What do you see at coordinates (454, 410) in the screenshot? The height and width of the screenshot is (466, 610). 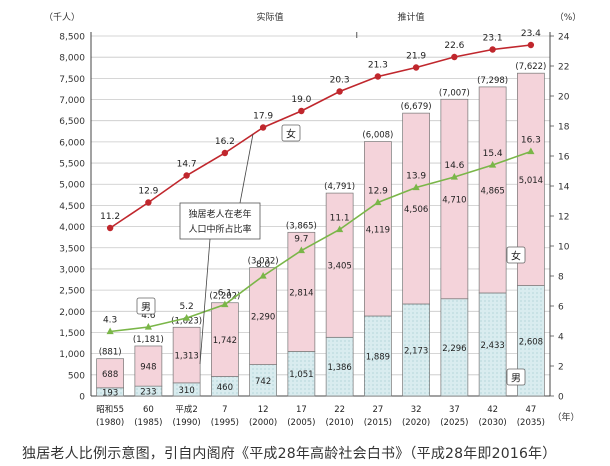 I see `x-tick-era: 37` at bounding box center [454, 410].